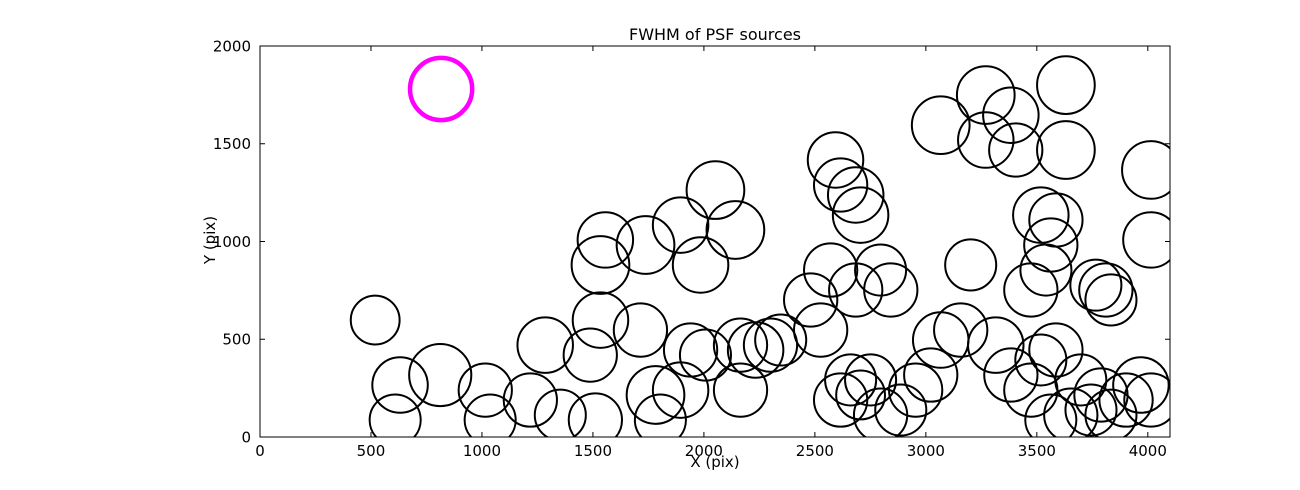 The width and height of the screenshot is (1300, 490). Describe the element at coordinates (1037, 451) in the screenshot. I see `x-tick-label: 3500` at that location.